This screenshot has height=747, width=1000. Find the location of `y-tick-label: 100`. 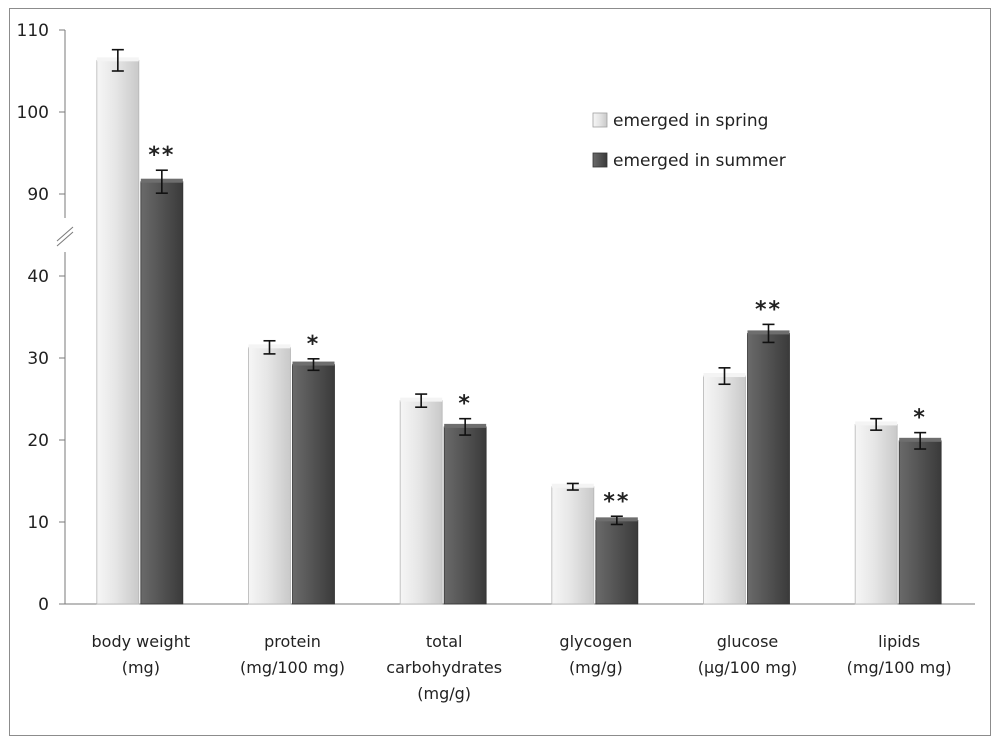

y-tick-label: 100 is located at coordinates (33, 113).